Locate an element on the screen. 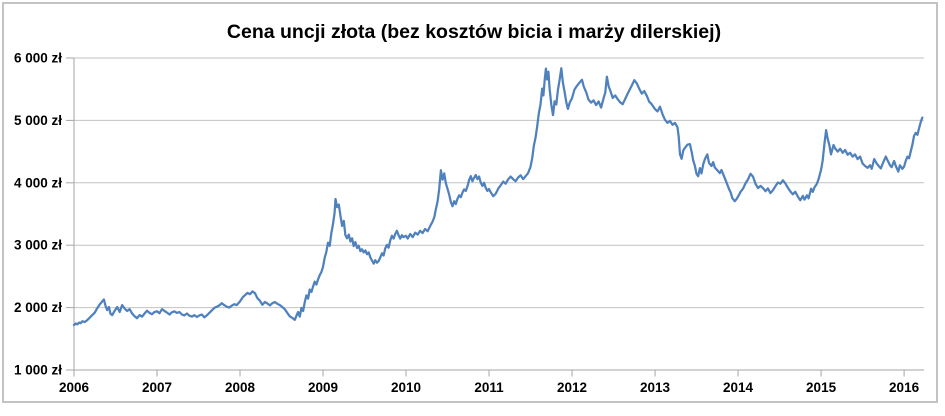 The height and width of the screenshot is (416, 945). x-tick-label: 2014 is located at coordinates (738, 387).